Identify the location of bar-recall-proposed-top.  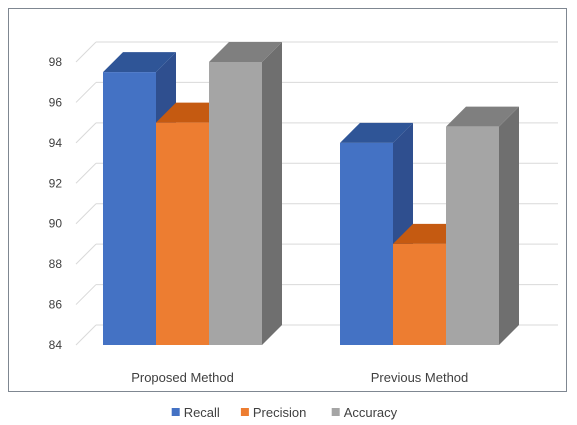
(139, 62).